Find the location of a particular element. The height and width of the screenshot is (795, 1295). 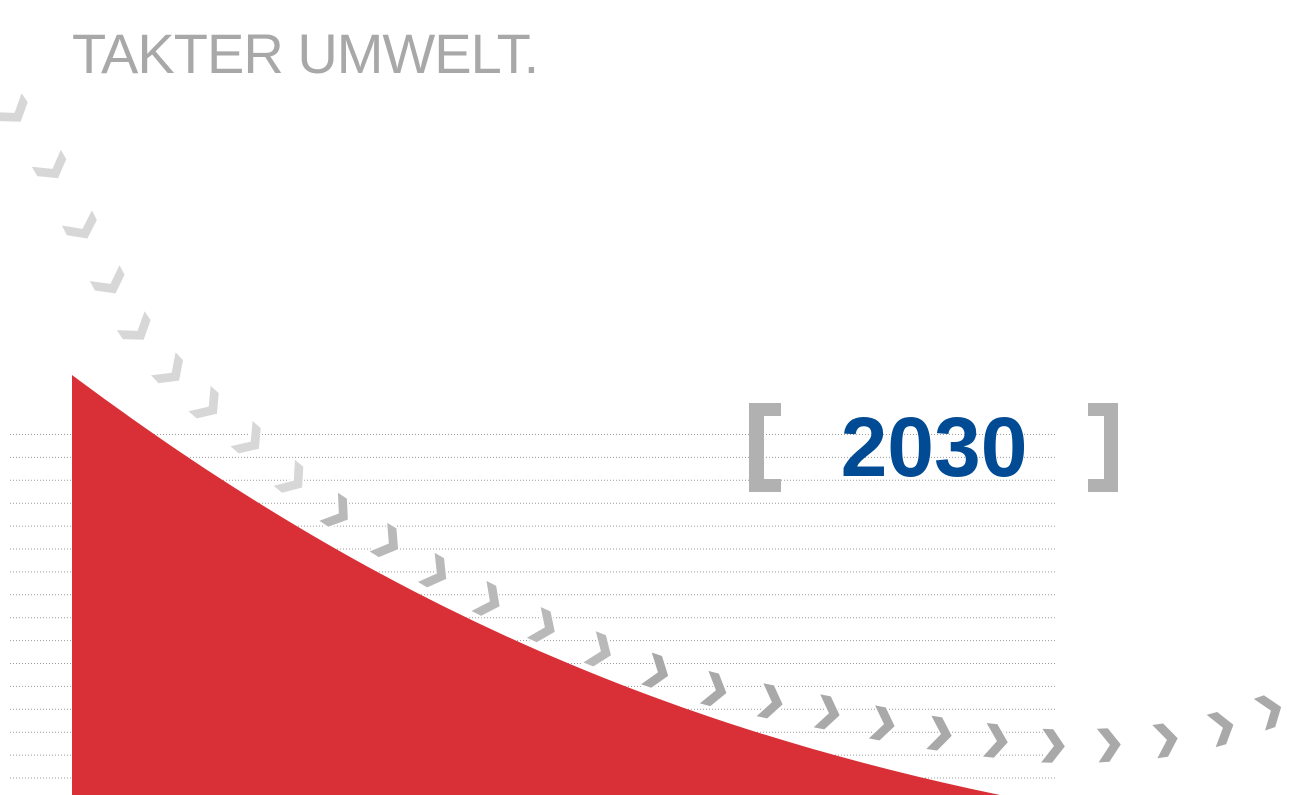

headline: TAKTER UMWELT. is located at coordinates (305, 53).